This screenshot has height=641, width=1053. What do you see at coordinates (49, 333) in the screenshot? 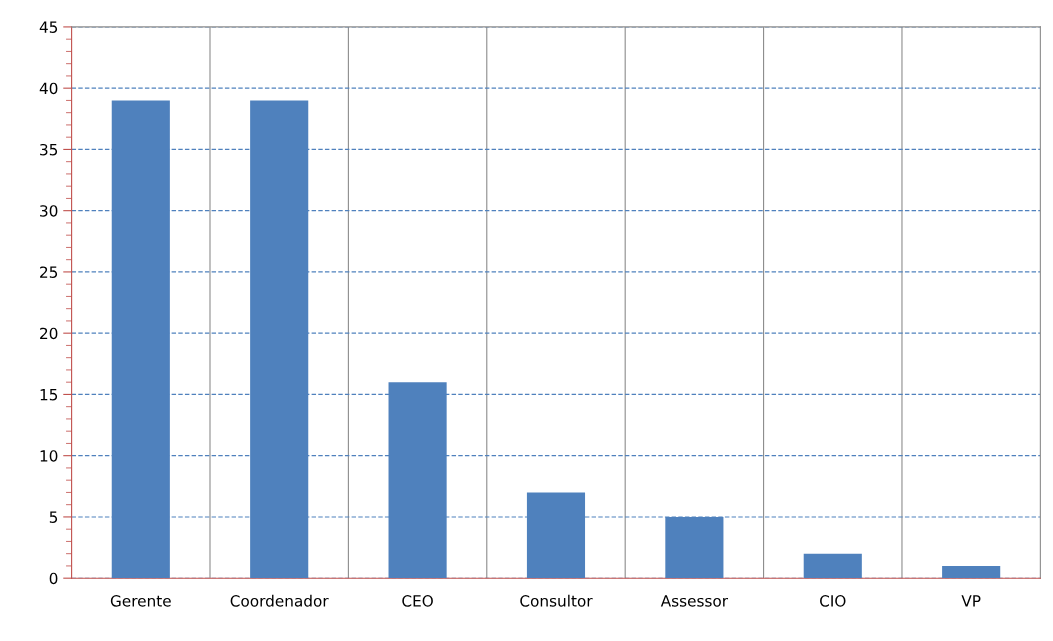
I see `y-tick-label: 20` at bounding box center [49, 333].